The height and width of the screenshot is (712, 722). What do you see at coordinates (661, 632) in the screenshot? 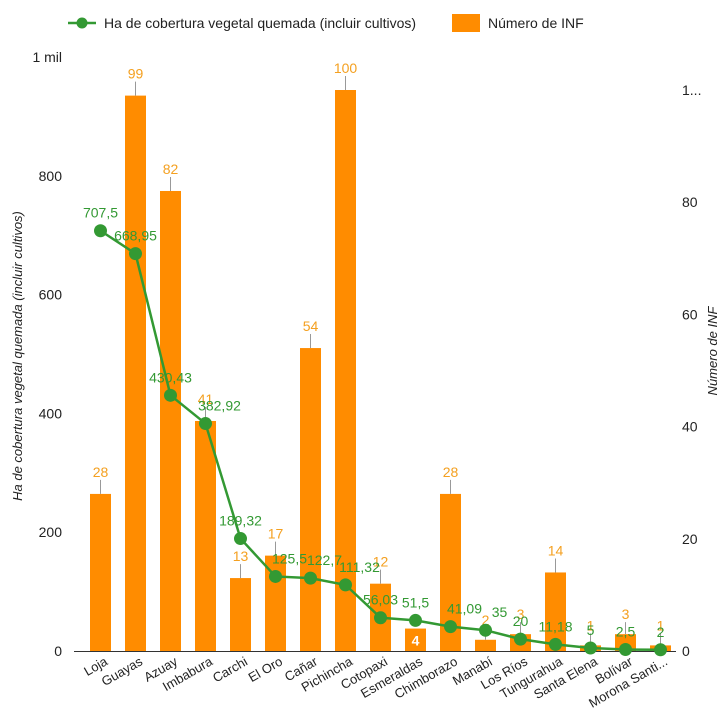
I see `line-data-label: 2` at bounding box center [661, 632].